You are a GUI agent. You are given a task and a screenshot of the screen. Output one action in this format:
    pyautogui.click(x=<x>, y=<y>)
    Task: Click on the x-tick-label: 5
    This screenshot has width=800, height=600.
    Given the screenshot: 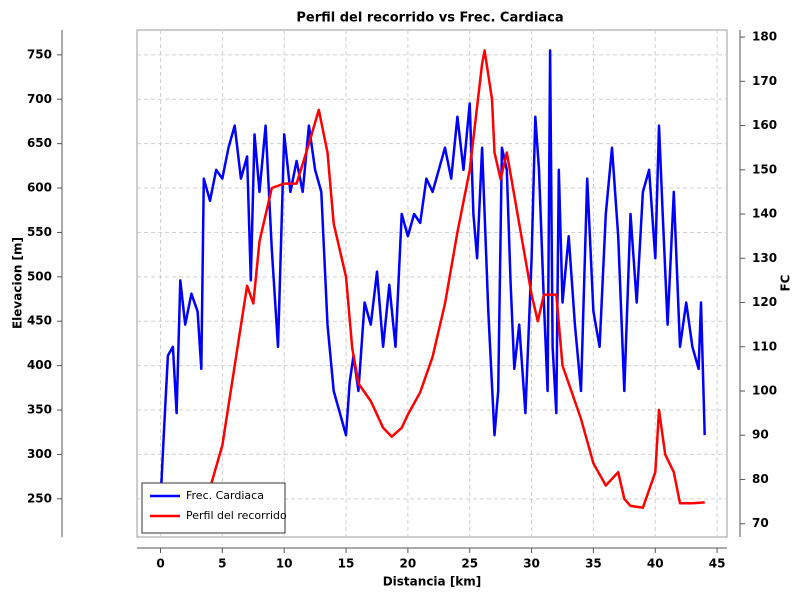 What is the action you would take?
    pyautogui.click(x=222, y=564)
    